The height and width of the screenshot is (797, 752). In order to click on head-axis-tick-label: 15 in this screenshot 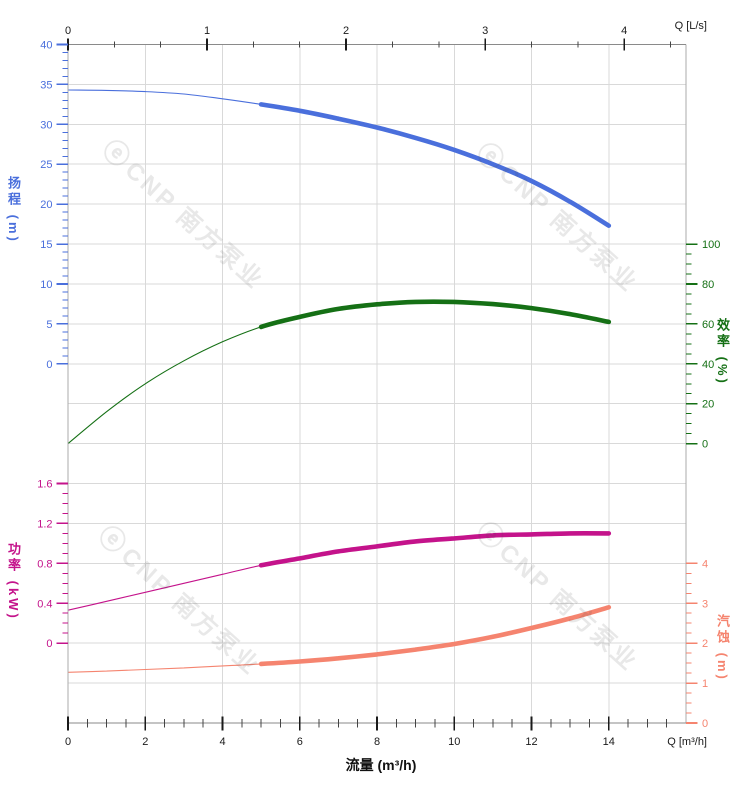, I will do `click(46, 245)`.